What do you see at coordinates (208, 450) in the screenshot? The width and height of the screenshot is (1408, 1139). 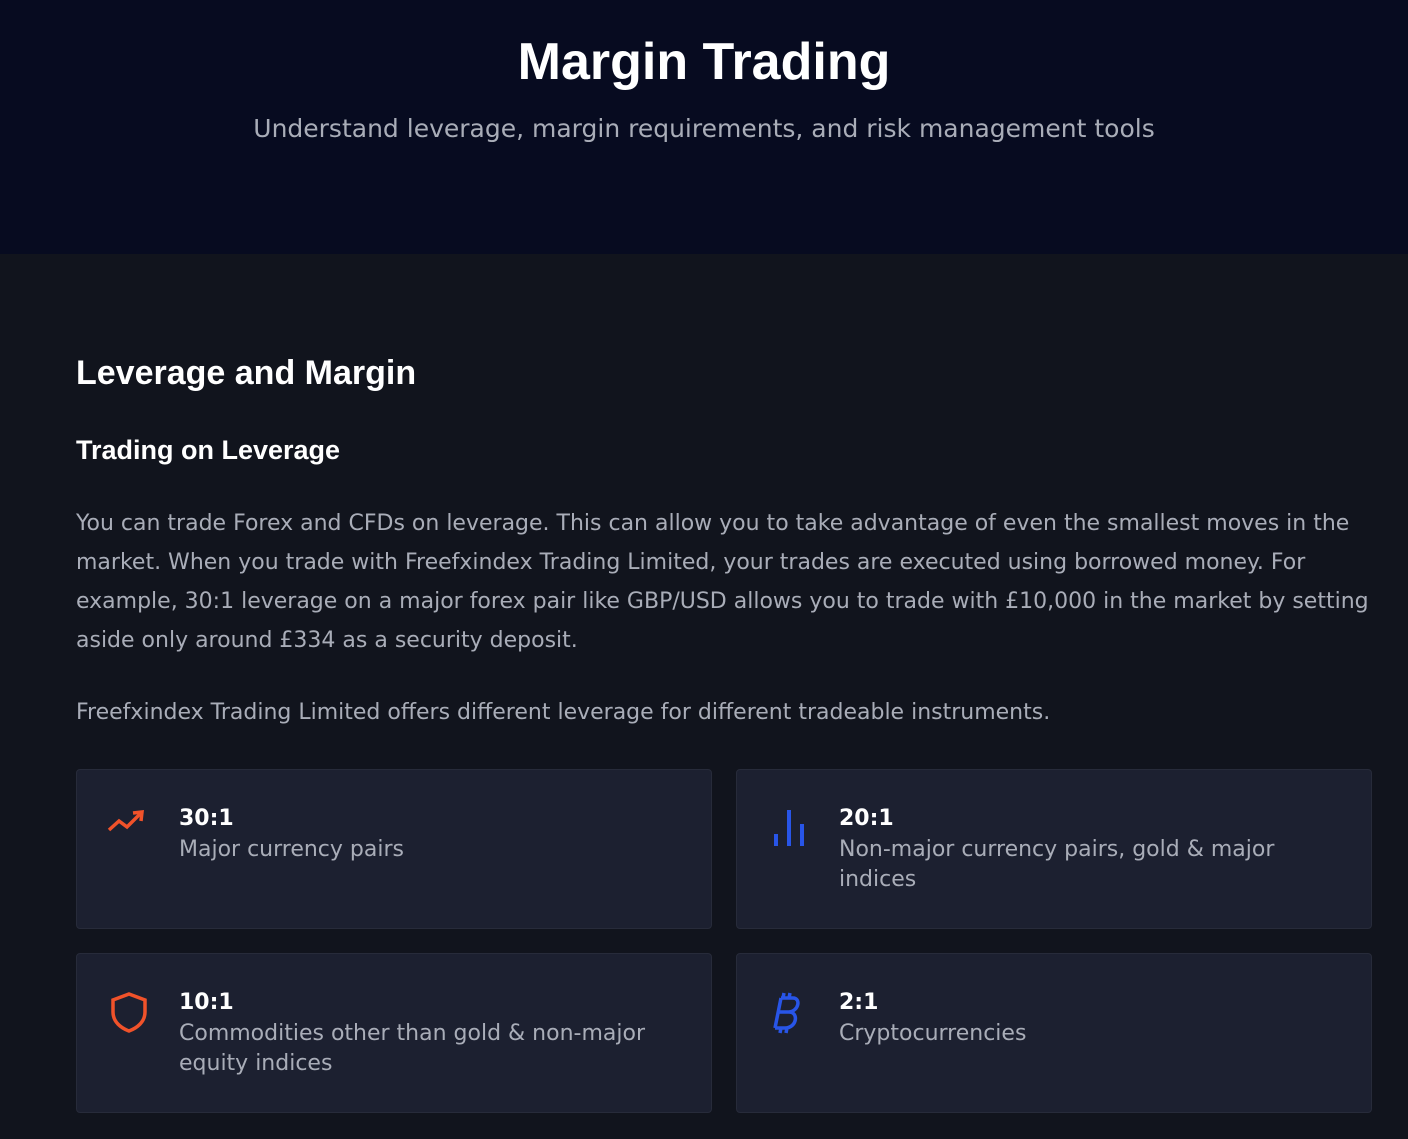 I see `section-subtitle: Trading on Leverage` at bounding box center [208, 450].